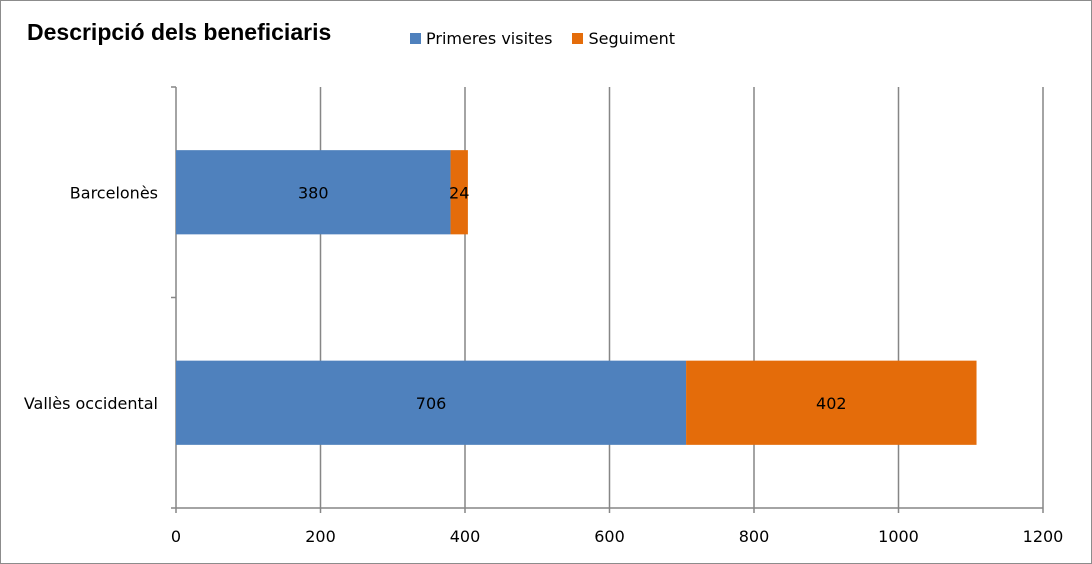  I want to click on bar-primeres-visites-barcelones, so click(313, 192).